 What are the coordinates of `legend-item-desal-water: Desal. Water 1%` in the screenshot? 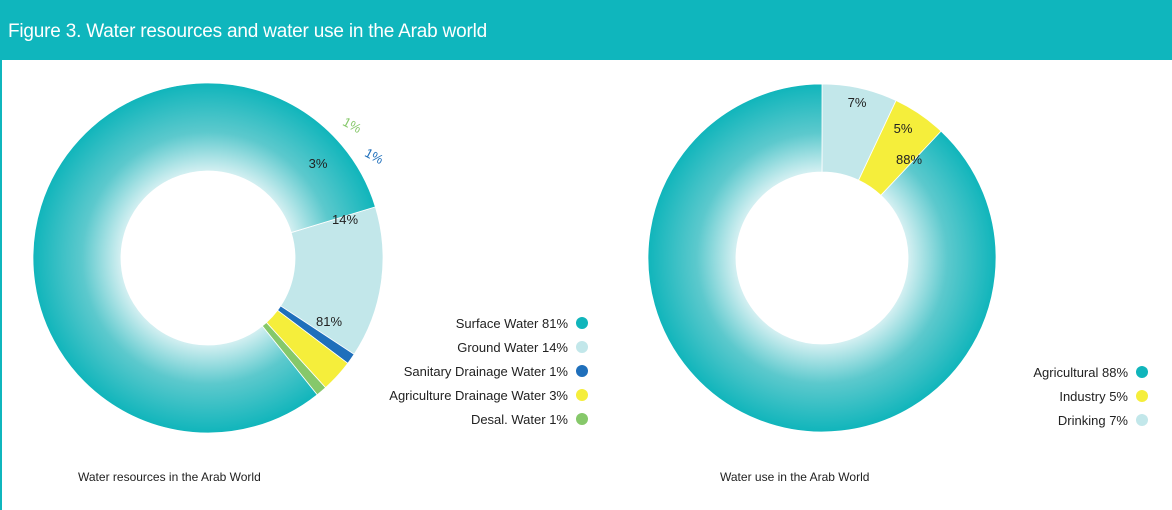 It's located at (488, 419).